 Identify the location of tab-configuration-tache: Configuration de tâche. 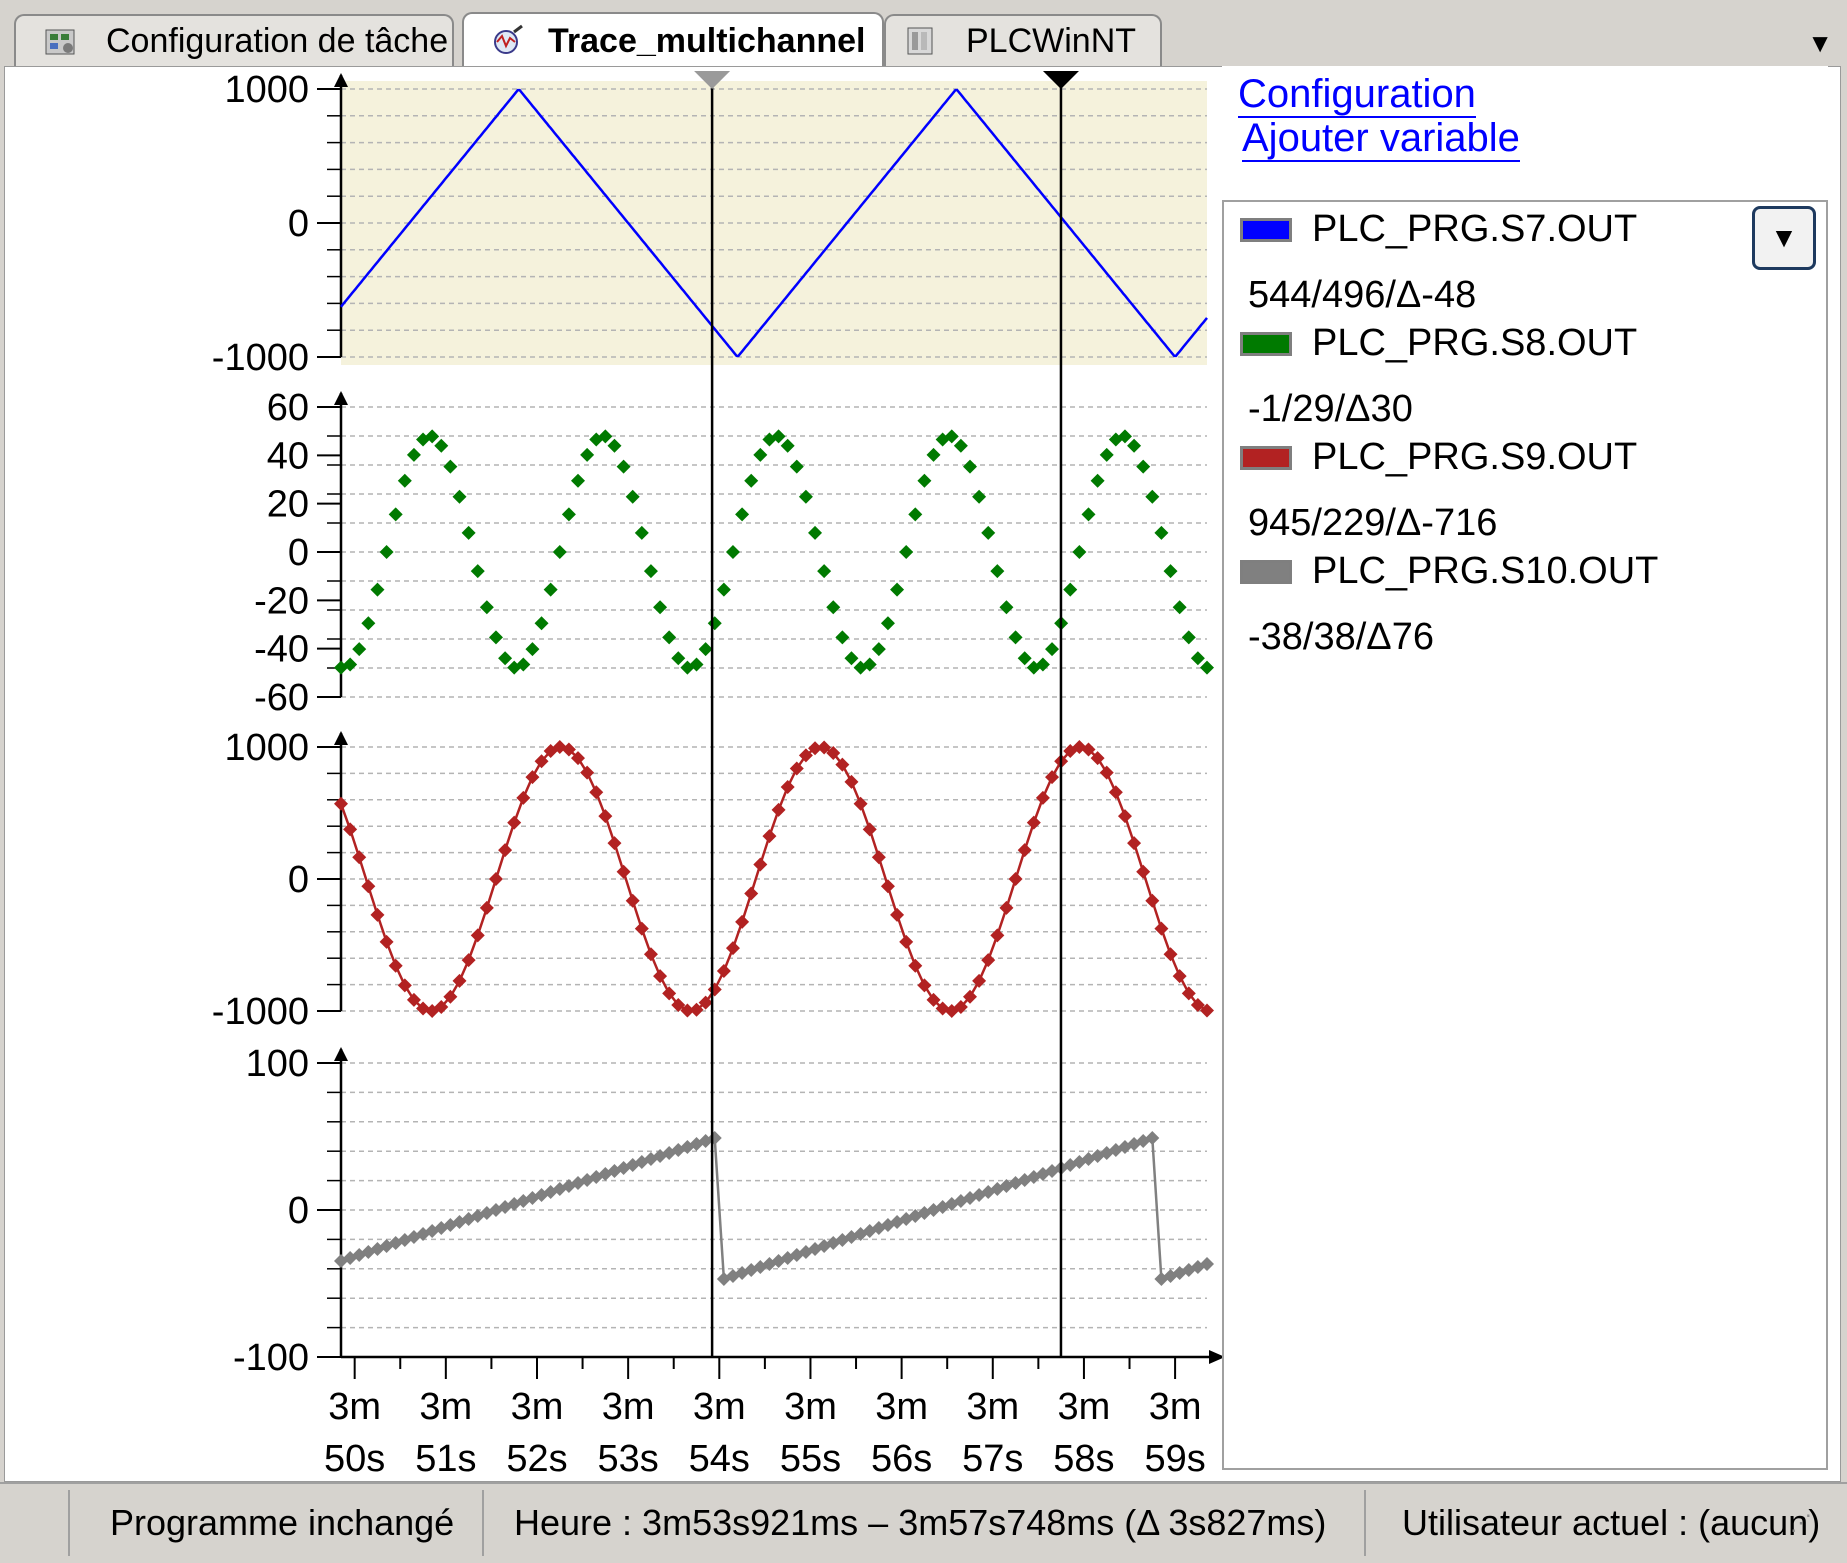
(234, 40).